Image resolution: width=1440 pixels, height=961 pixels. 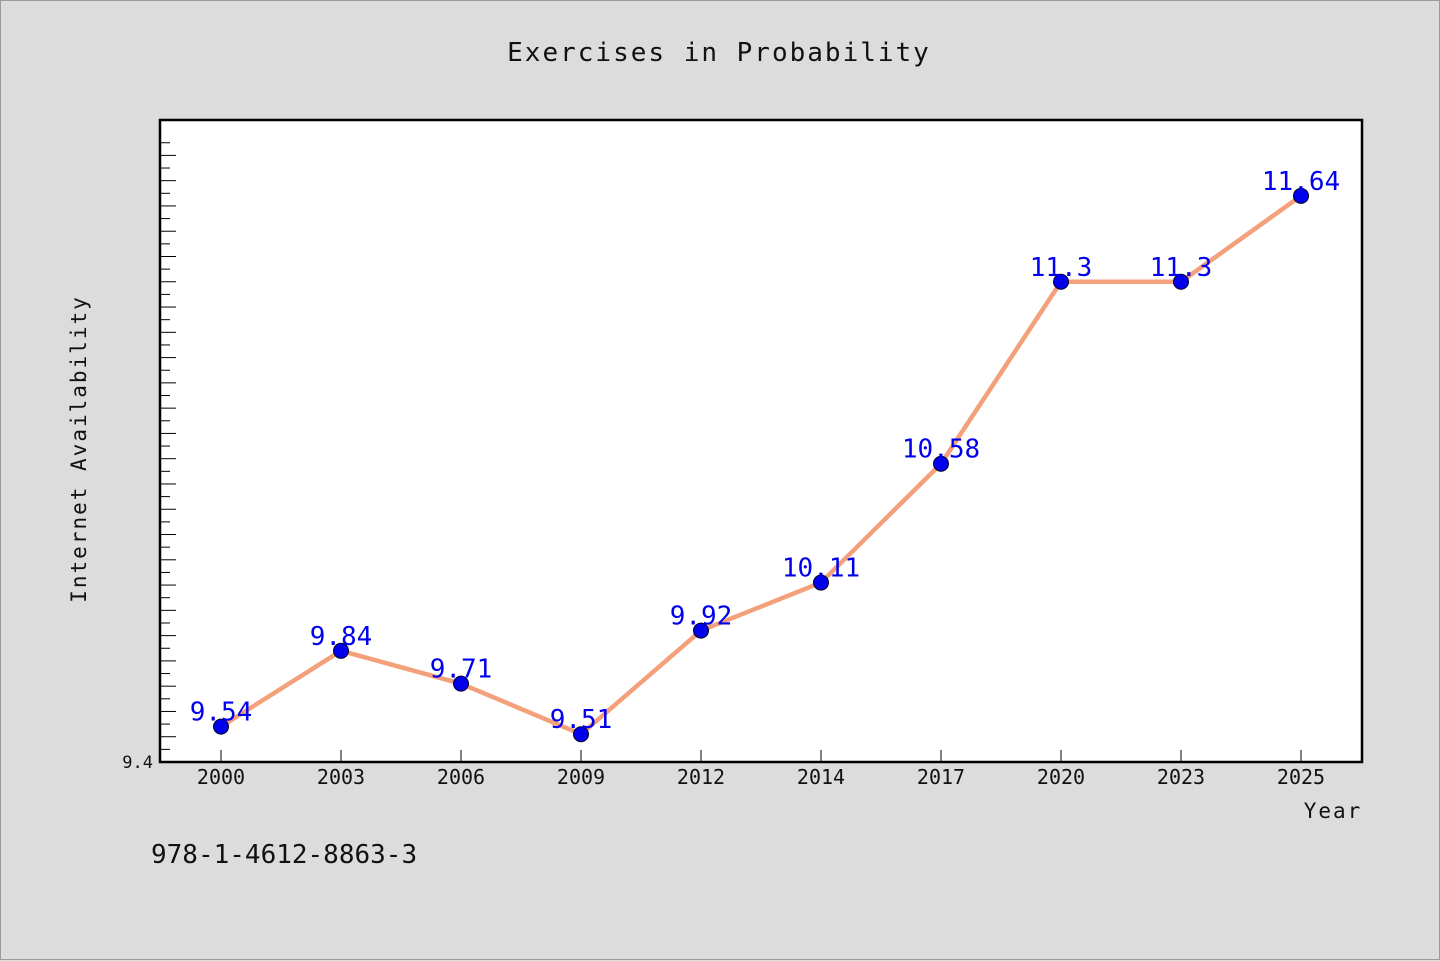 I want to click on data-label: 10.11, so click(x=821, y=569).